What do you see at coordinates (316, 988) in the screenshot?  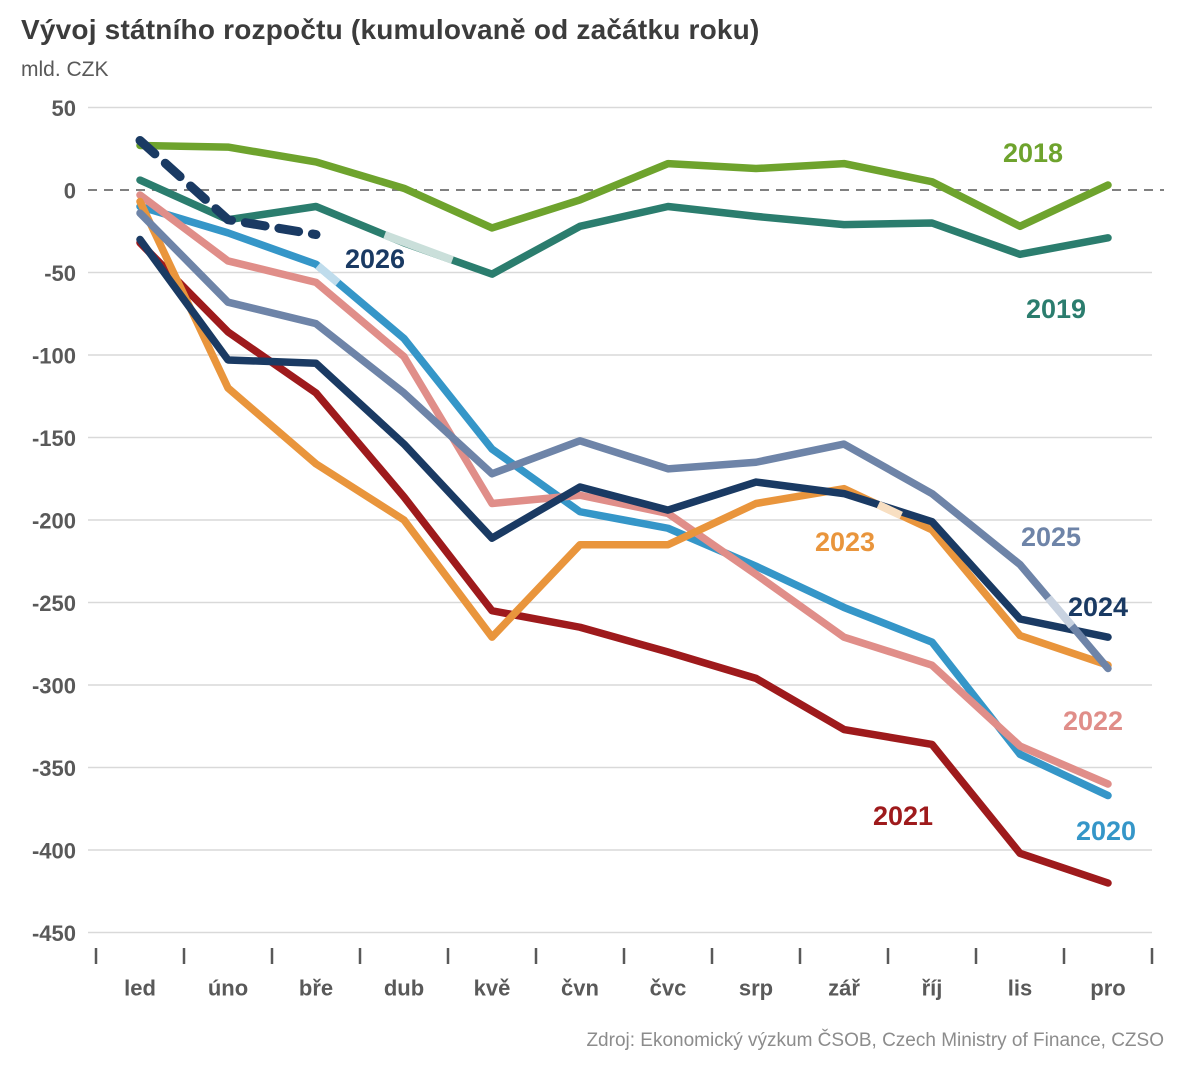 I see `x-axis-month-label-bře: bře` at bounding box center [316, 988].